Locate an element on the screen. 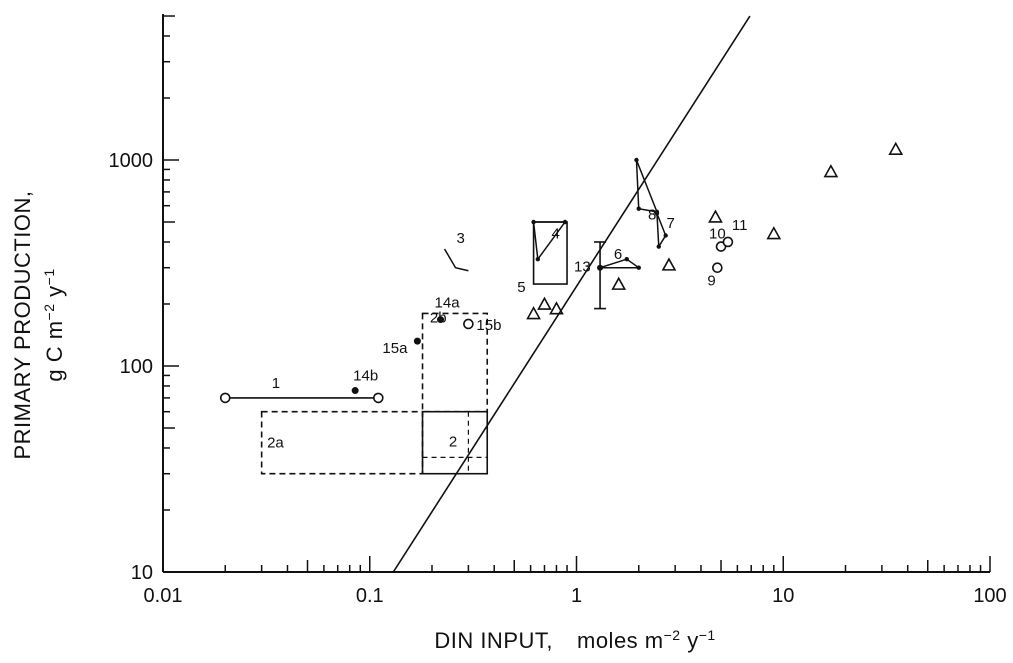  triangle-label-4: 4 is located at coordinates (555, 233).